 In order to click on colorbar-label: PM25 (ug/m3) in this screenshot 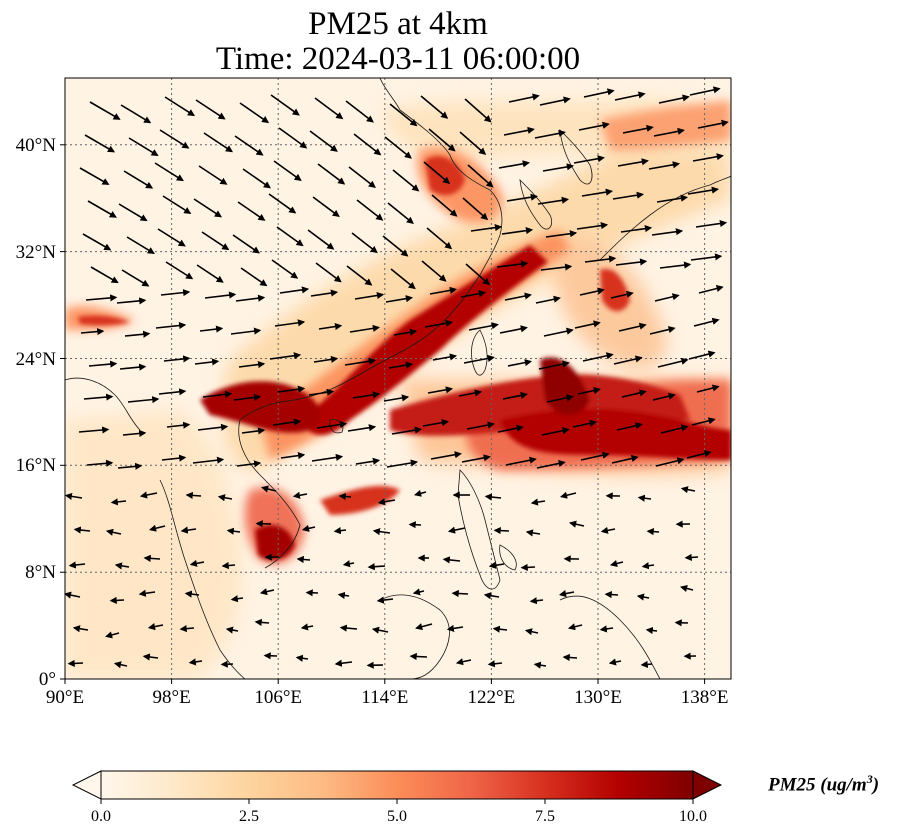, I will do `click(824, 784)`.